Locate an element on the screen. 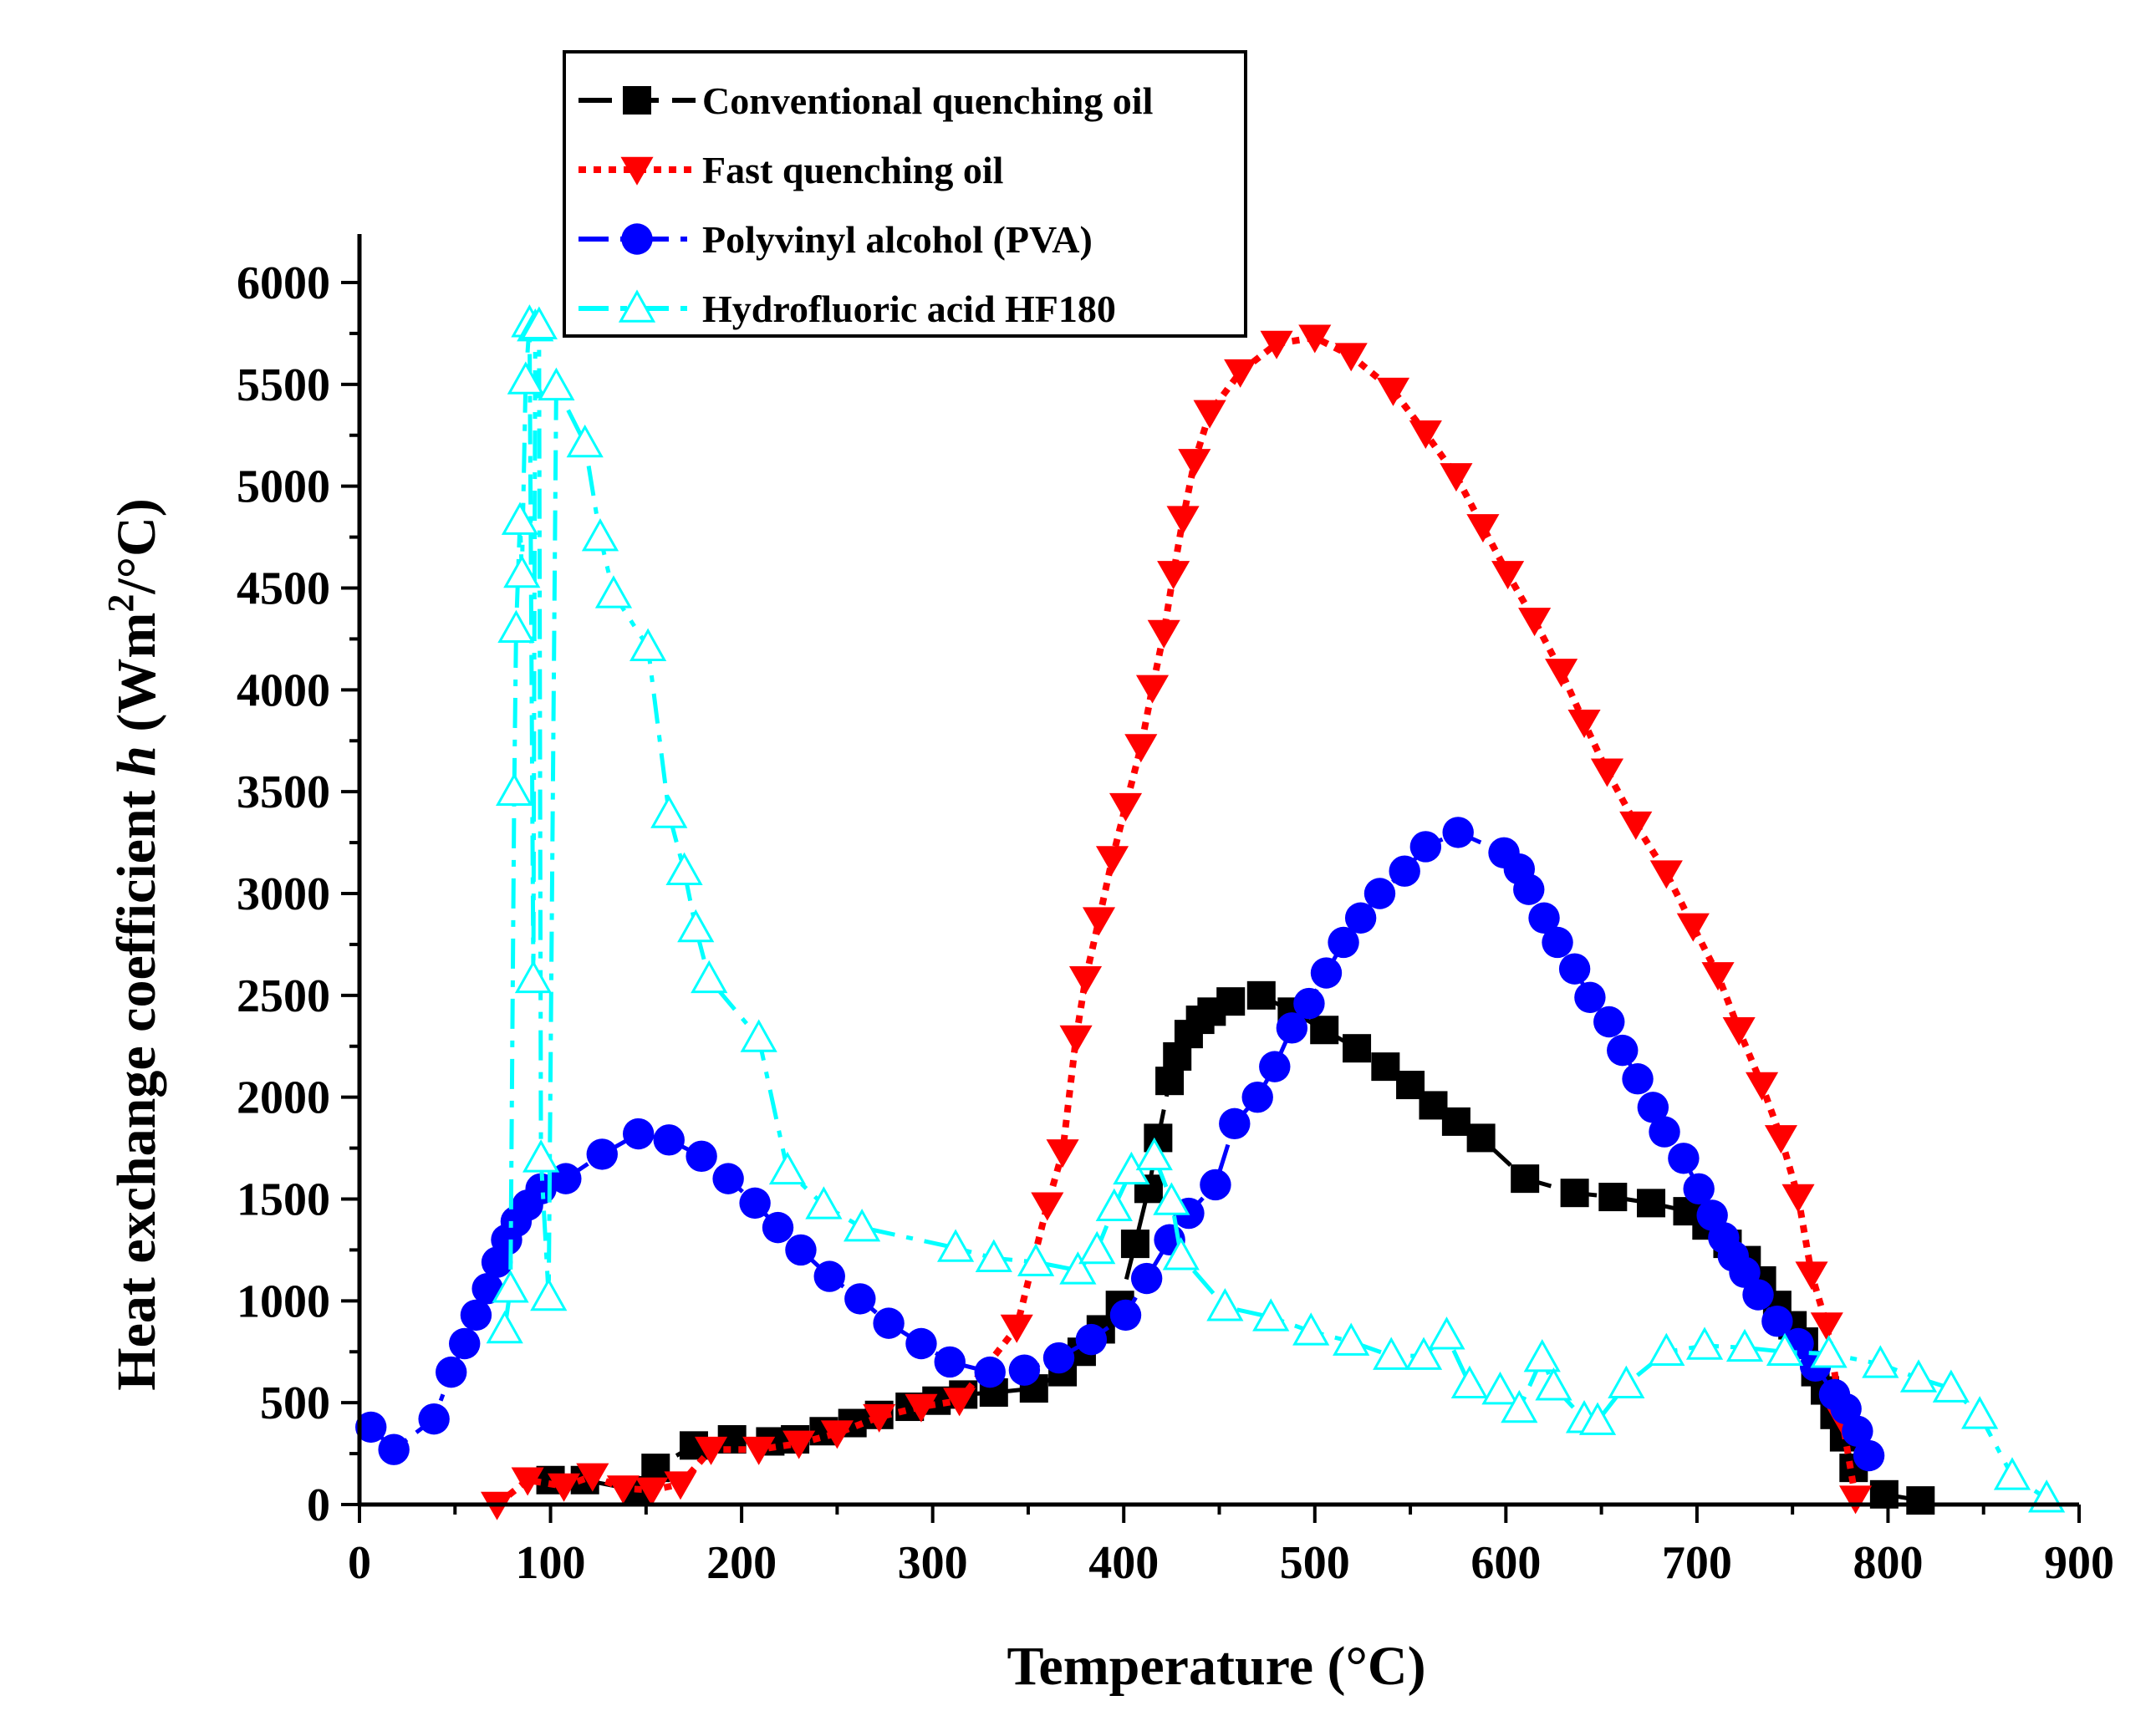 The height and width of the screenshot is (1716, 2156). y-tick-label: 4000 is located at coordinates (283, 690).